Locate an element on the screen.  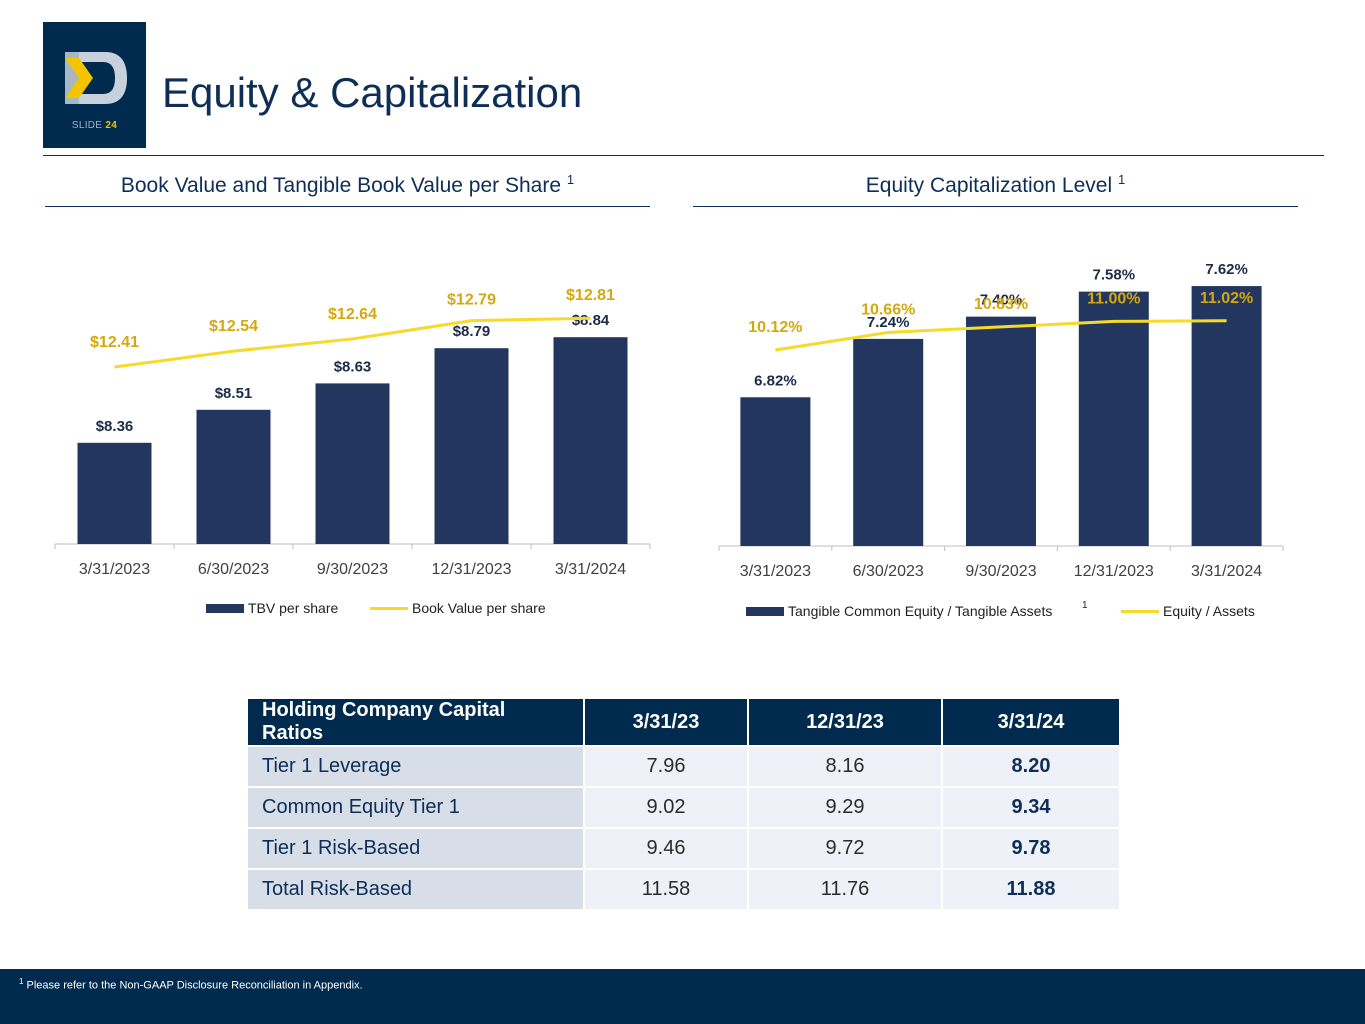
right-chart-title-footnote: 1 is located at coordinates (1121, 179).